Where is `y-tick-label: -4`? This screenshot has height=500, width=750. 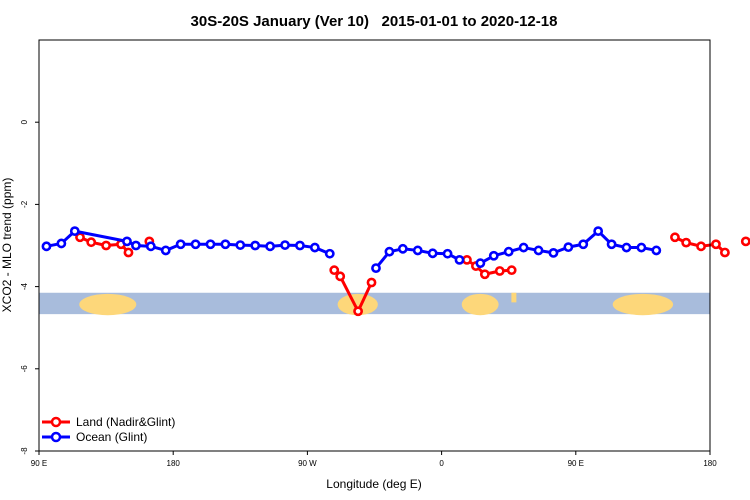 y-tick-label: -4 is located at coordinates (24, 286).